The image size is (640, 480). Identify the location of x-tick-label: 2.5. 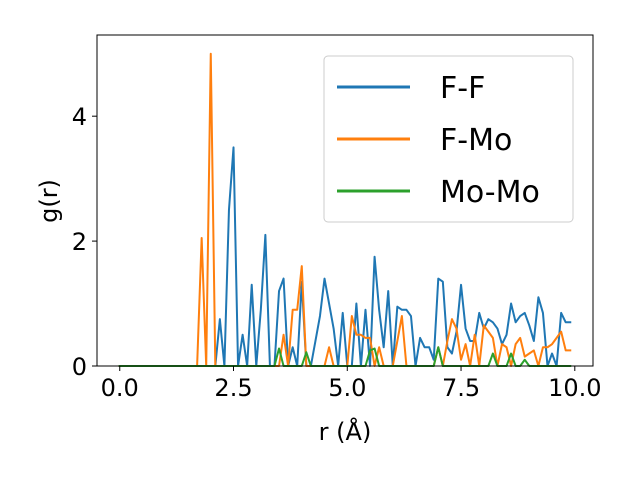
(233, 388).